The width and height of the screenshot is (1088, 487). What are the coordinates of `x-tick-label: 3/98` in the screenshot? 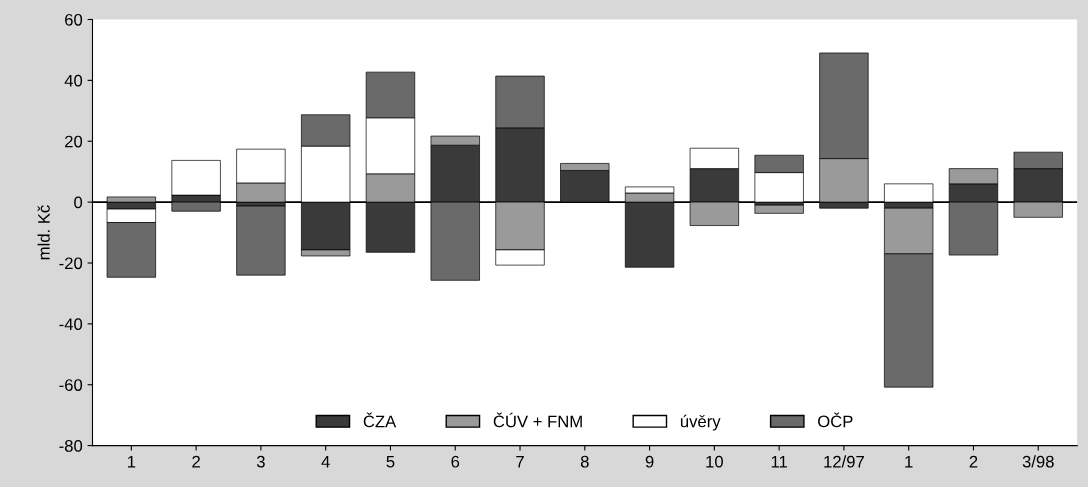 It's located at (1038, 461).